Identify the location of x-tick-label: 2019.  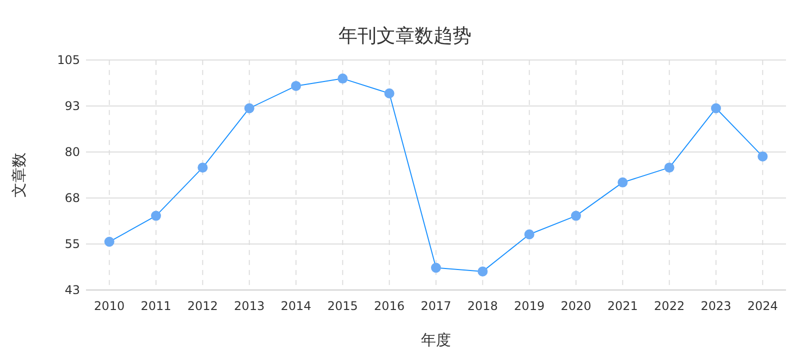
(529, 306).